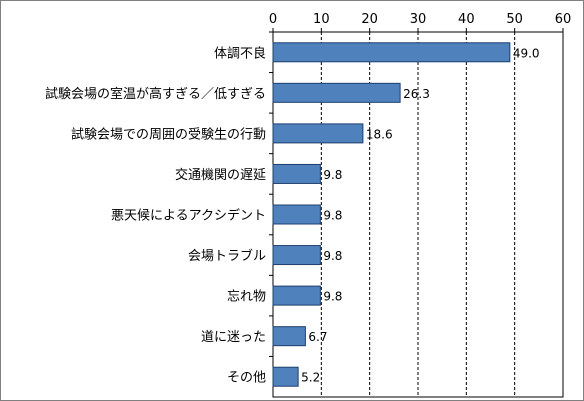 The height and width of the screenshot is (401, 584). I want to click on x-tick-label: 20, so click(369, 19).